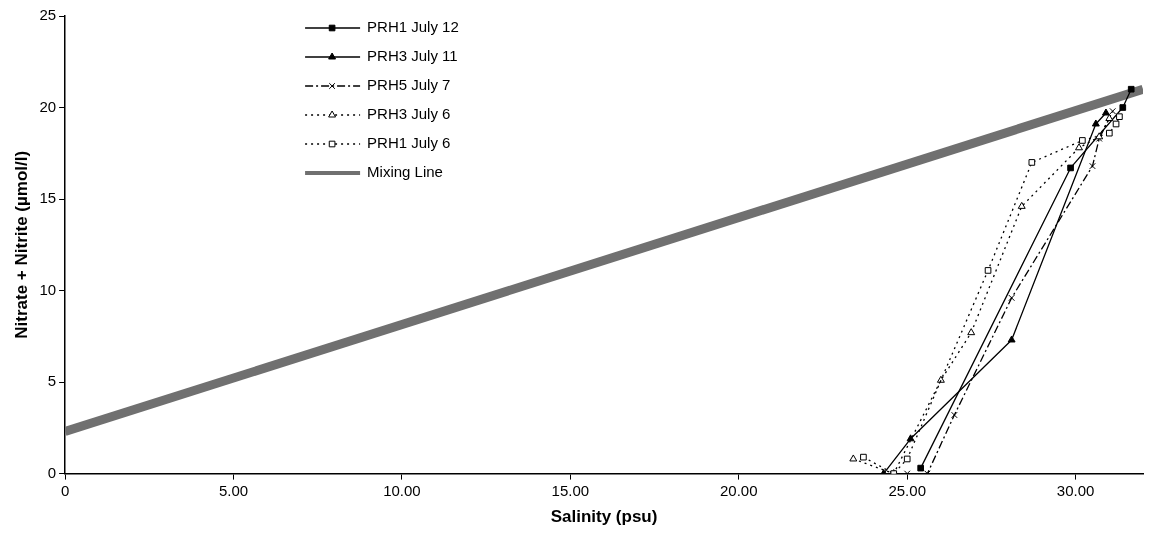 This screenshot has width=1149, height=538. Describe the element at coordinates (413, 27) in the screenshot. I see `legend-label: PRH1 July 12` at that location.